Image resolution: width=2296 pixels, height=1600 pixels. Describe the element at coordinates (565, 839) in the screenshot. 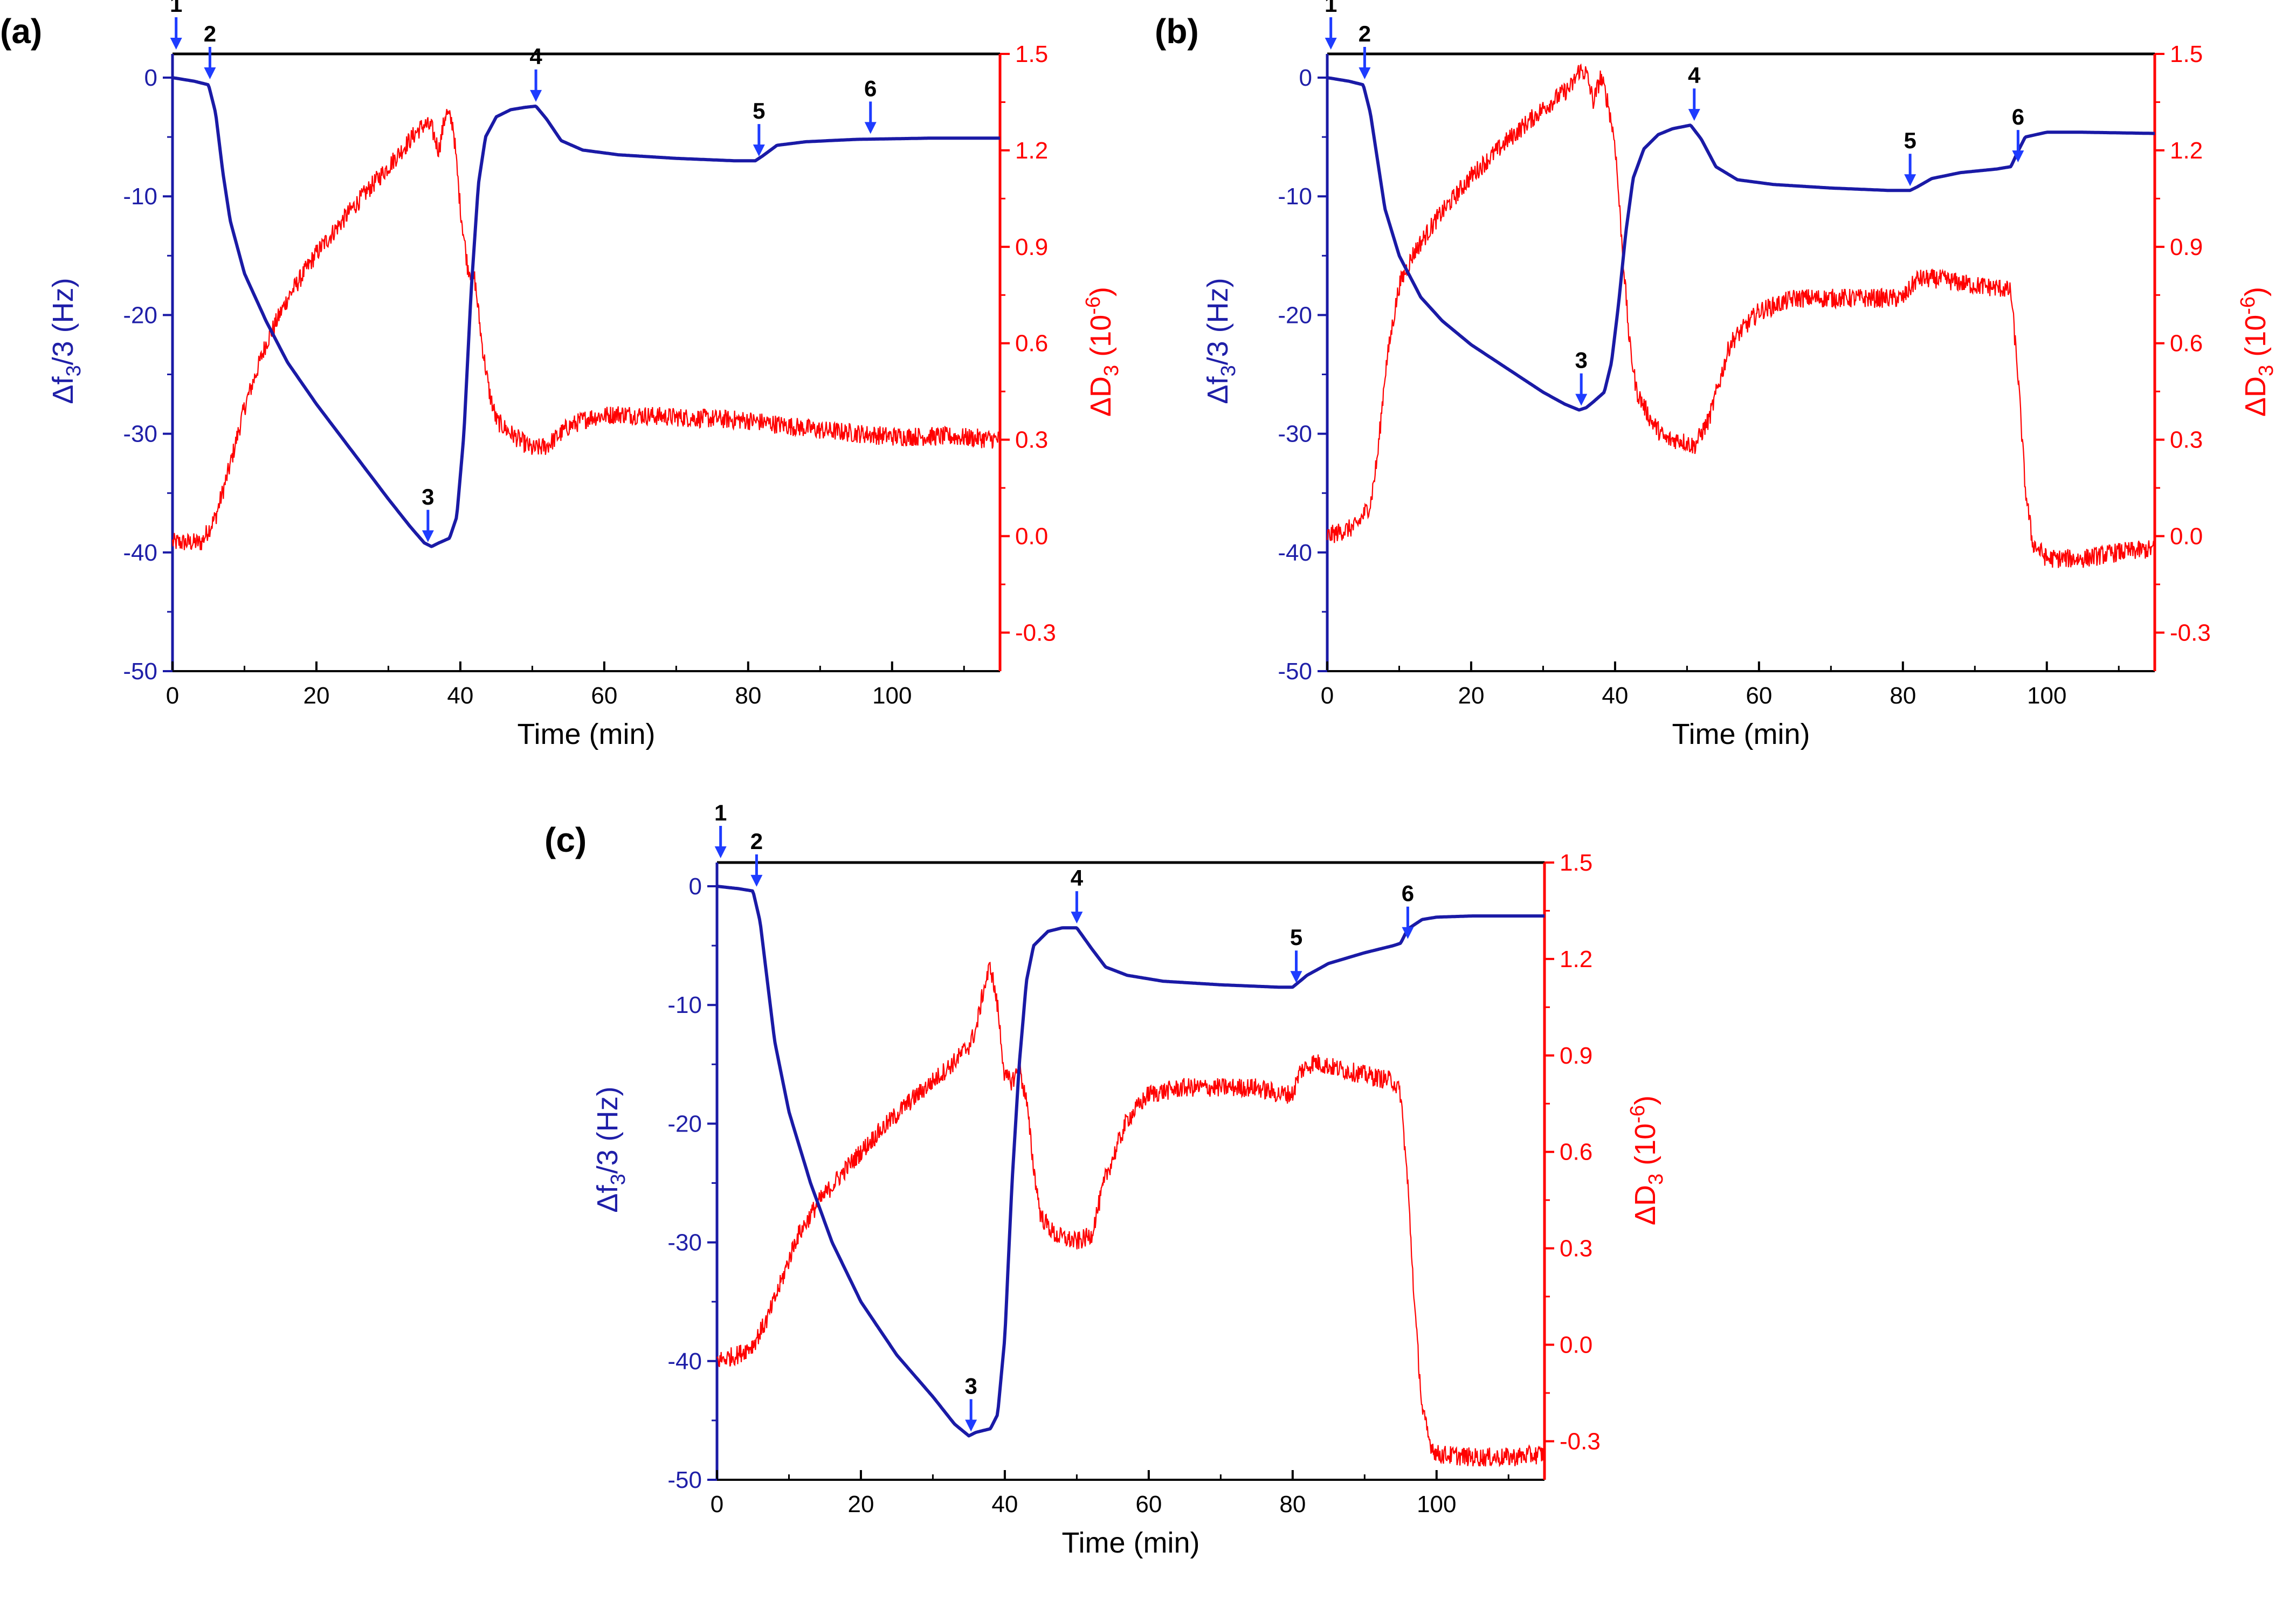

I see `panel-label: (c)` at that location.